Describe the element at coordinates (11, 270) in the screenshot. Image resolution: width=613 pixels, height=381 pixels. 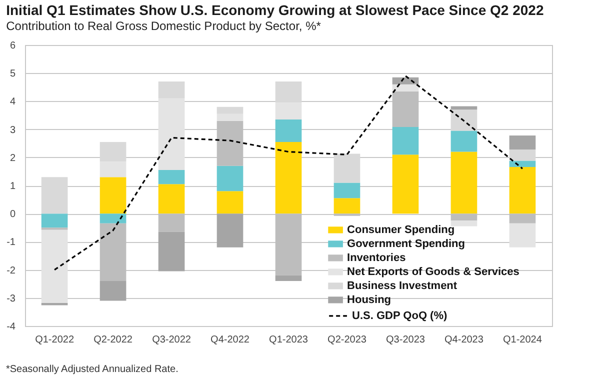
I see `y-tick-label: -2` at that location.